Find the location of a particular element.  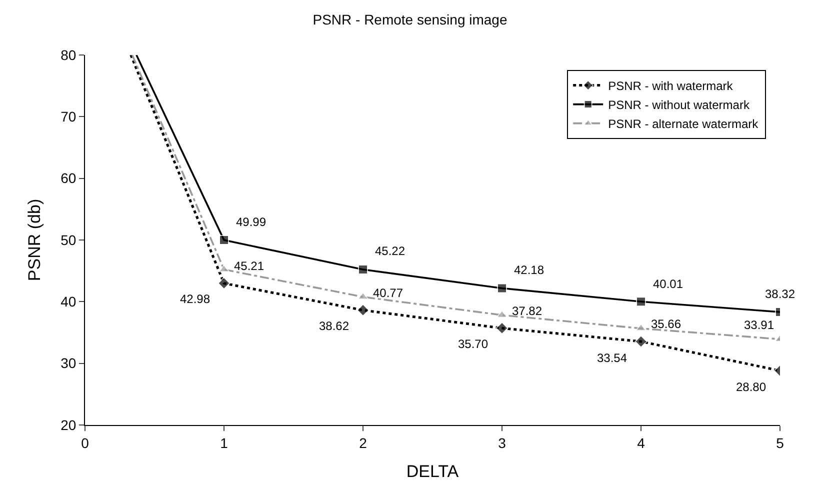

data-label: 45.22 is located at coordinates (390, 251).